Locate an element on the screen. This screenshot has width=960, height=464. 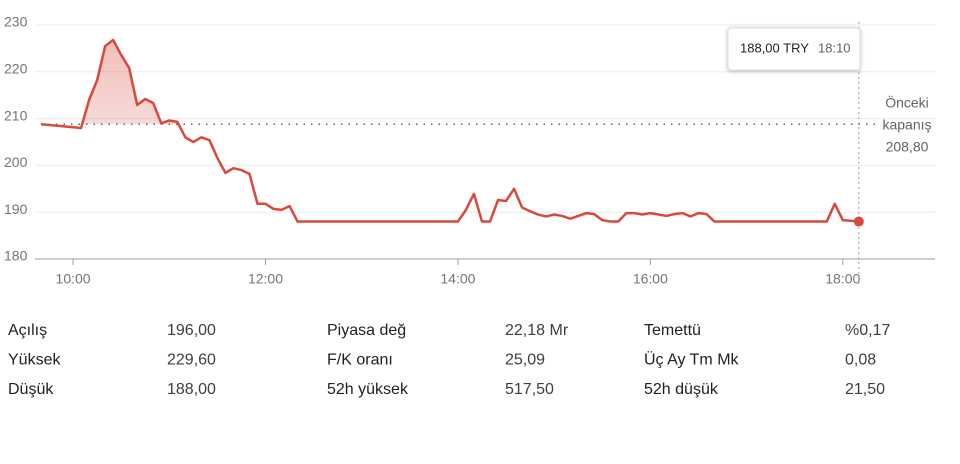
stat-label: Üç Ay Tm Mk is located at coordinates (692, 360).